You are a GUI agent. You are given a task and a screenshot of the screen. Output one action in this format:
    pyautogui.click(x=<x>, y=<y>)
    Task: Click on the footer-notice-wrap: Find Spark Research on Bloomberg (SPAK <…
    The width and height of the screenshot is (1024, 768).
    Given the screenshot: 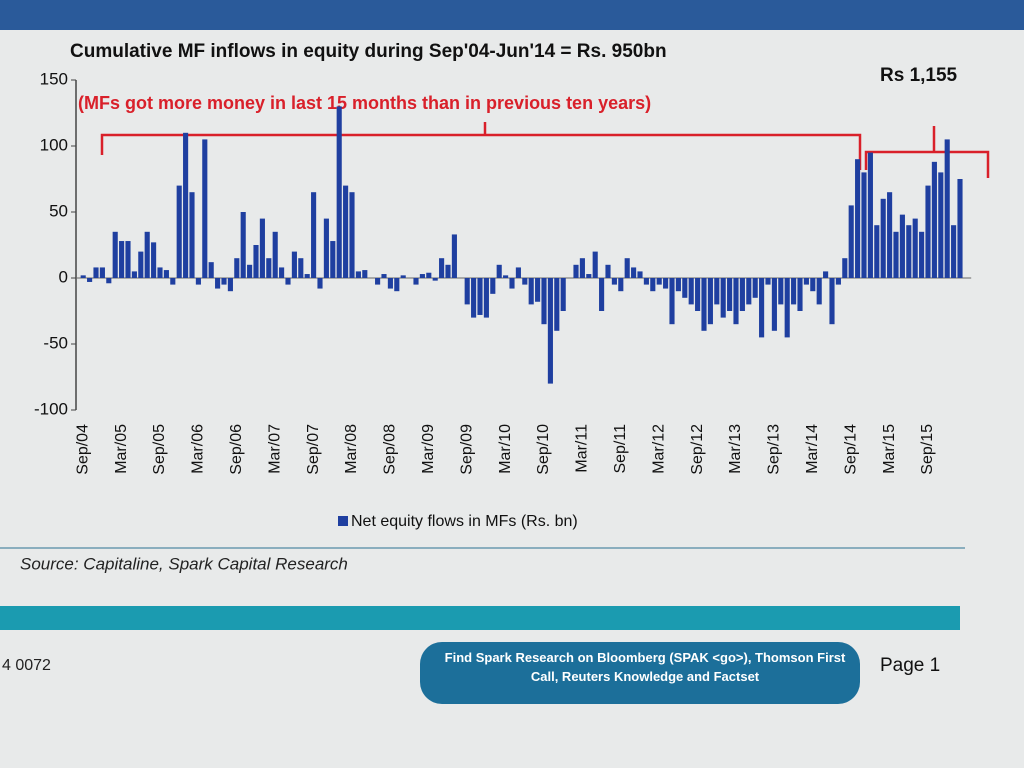 What is the action you would take?
    pyautogui.click(x=645, y=667)
    